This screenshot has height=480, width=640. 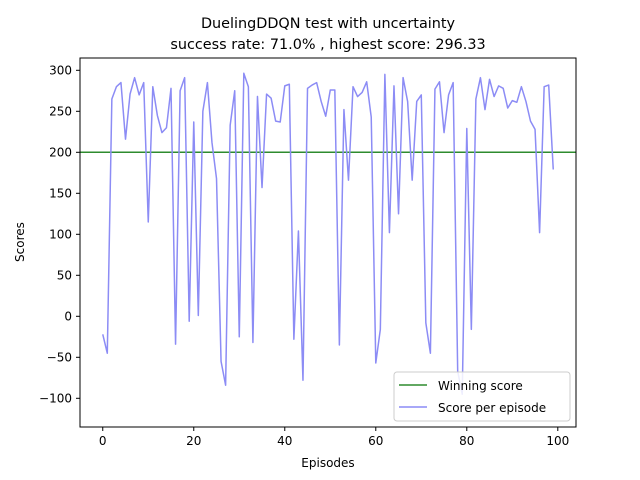 What do you see at coordinates (68, 316) in the screenshot?
I see `y-tick-label: 0` at bounding box center [68, 316].